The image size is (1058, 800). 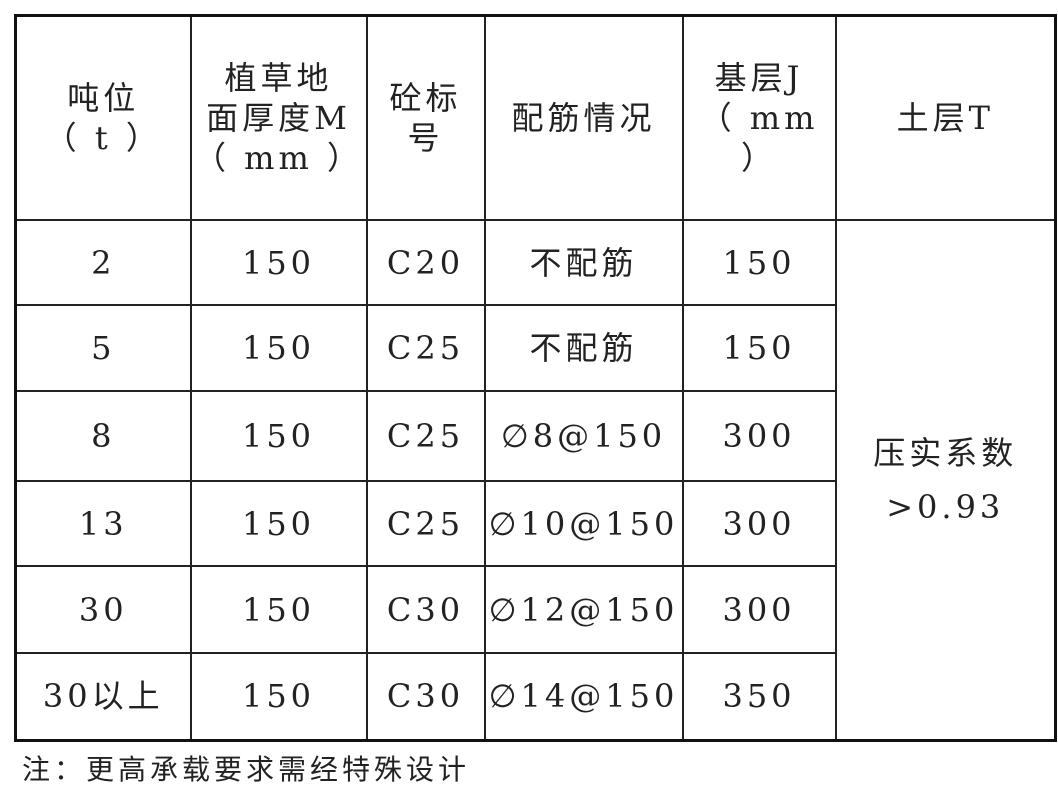 I want to click on header-line: 配筋情况, so click(x=583, y=118).